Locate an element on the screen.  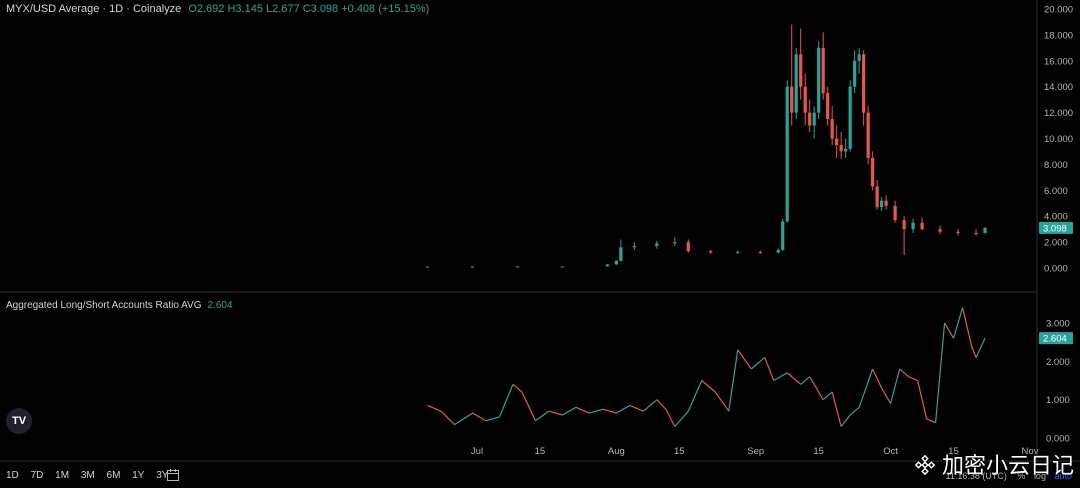
range-7d-button: 7D is located at coordinates (37, 475).